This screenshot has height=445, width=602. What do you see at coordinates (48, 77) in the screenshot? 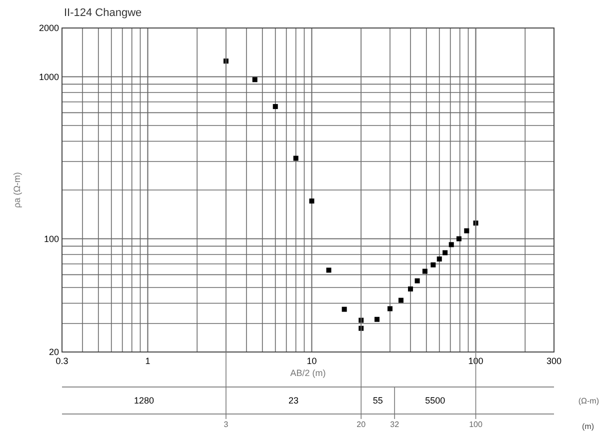
I see `y-tick-label: 1000` at bounding box center [48, 77].